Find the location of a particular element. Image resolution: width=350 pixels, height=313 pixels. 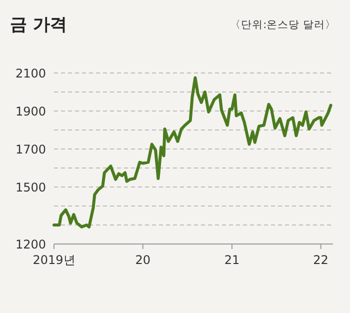

y-tick-label: 1500 is located at coordinates (30, 187).